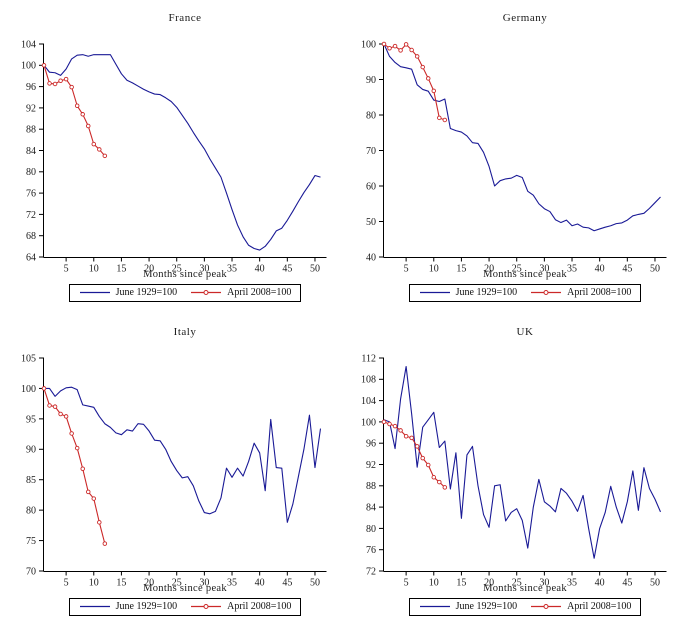  What do you see at coordinates (368, 380) in the screenshot?
I see `svg-text: 108` at bounding box center [368, 380].